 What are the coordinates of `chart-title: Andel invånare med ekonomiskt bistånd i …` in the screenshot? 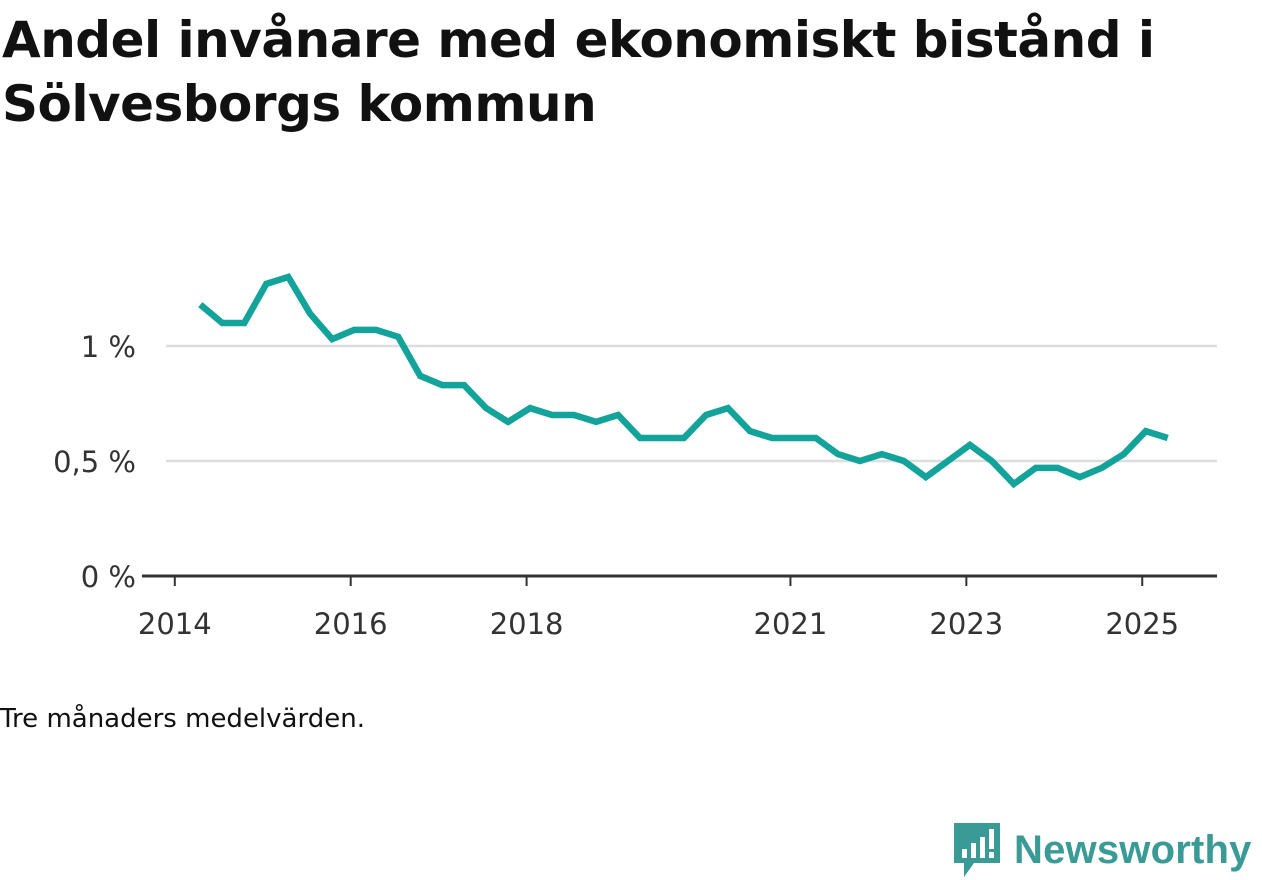 It's located at (578, 72).